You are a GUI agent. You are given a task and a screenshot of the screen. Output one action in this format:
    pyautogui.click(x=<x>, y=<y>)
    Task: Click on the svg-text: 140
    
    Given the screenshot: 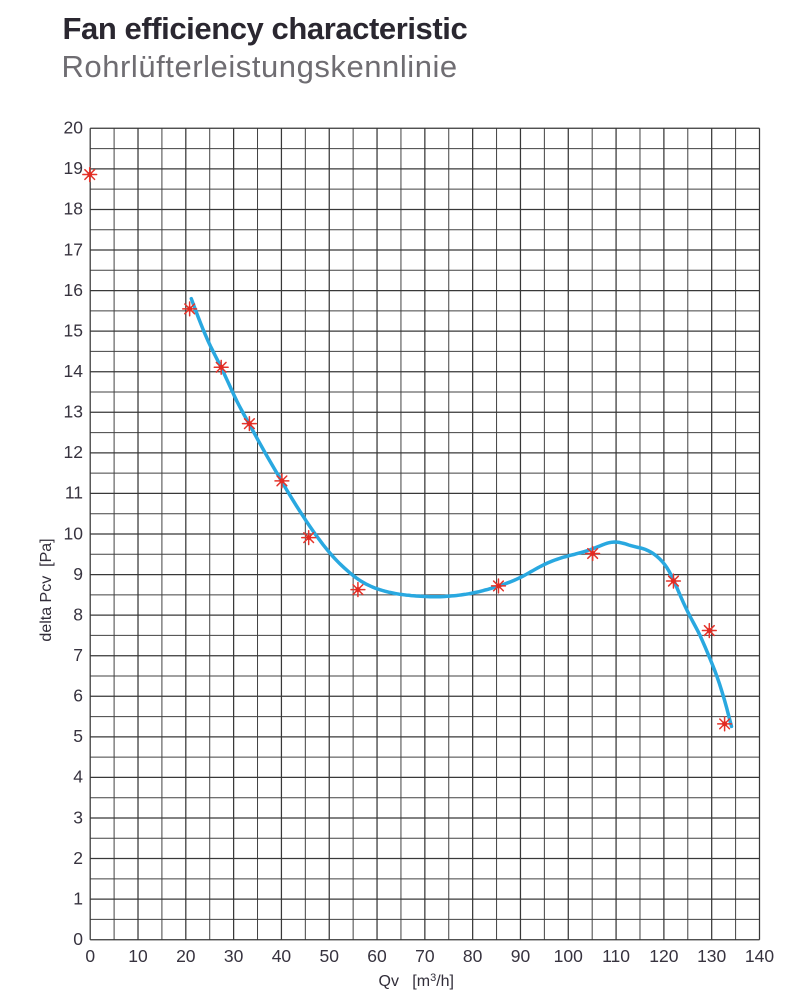 What is the action you would take?
    pyautogui.click(x=759, y=956)
    